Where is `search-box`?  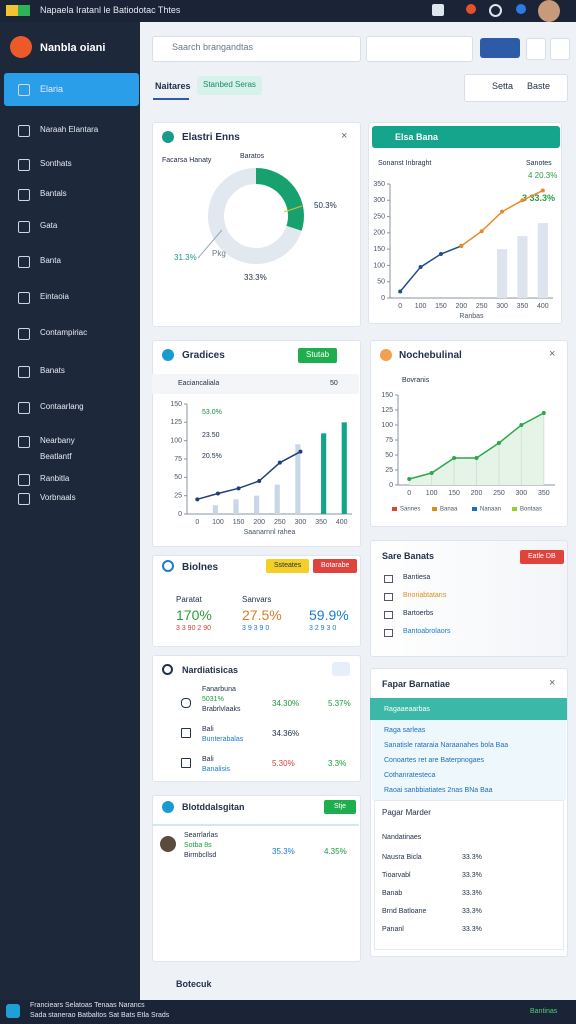
search-box is located at coordinates (256, 49).